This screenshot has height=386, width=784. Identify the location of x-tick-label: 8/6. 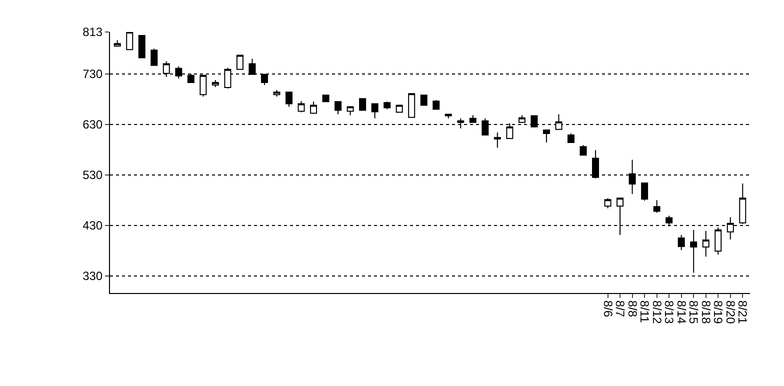
(607, 309).